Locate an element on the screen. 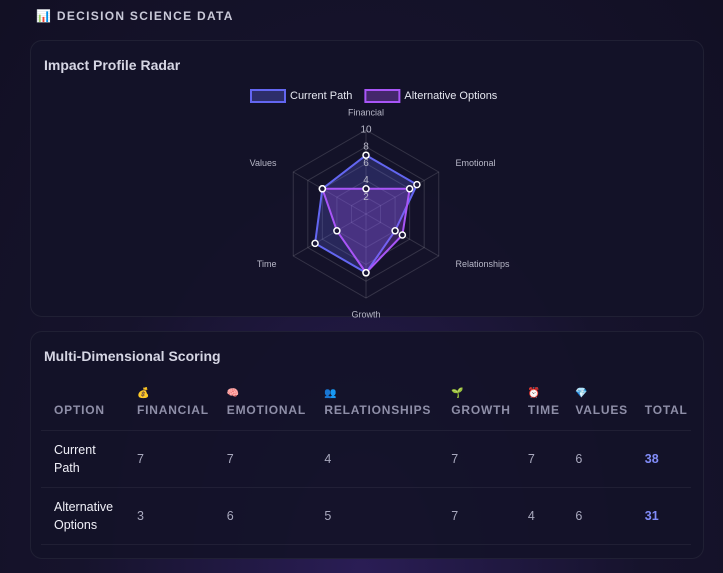 The width and height of the screenshot is (723, 573). column-header: 💰 FINANCIAL is located at coordinates (169, 402).